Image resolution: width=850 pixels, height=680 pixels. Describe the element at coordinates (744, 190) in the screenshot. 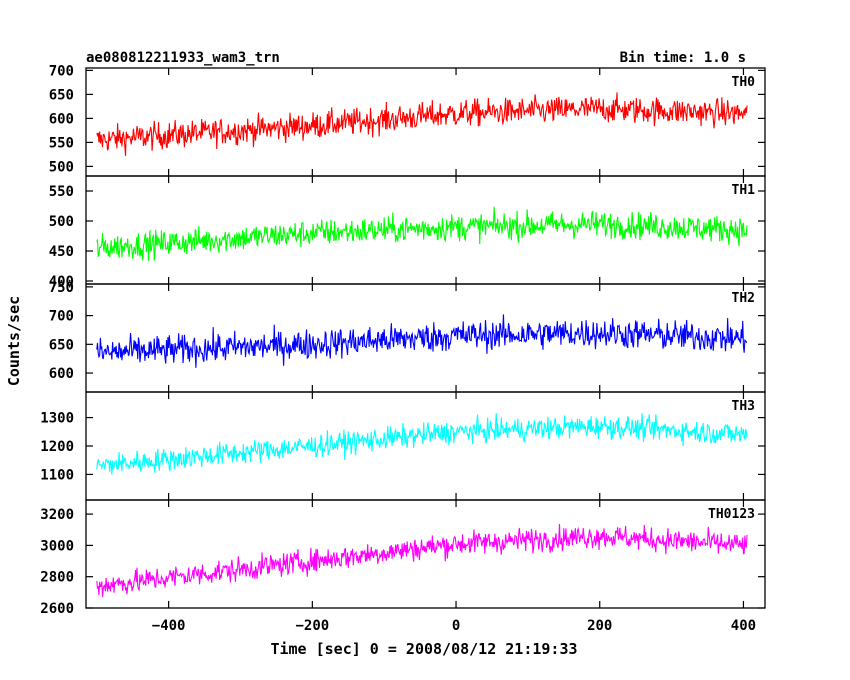

I see `panel-label: TH1` at that location.